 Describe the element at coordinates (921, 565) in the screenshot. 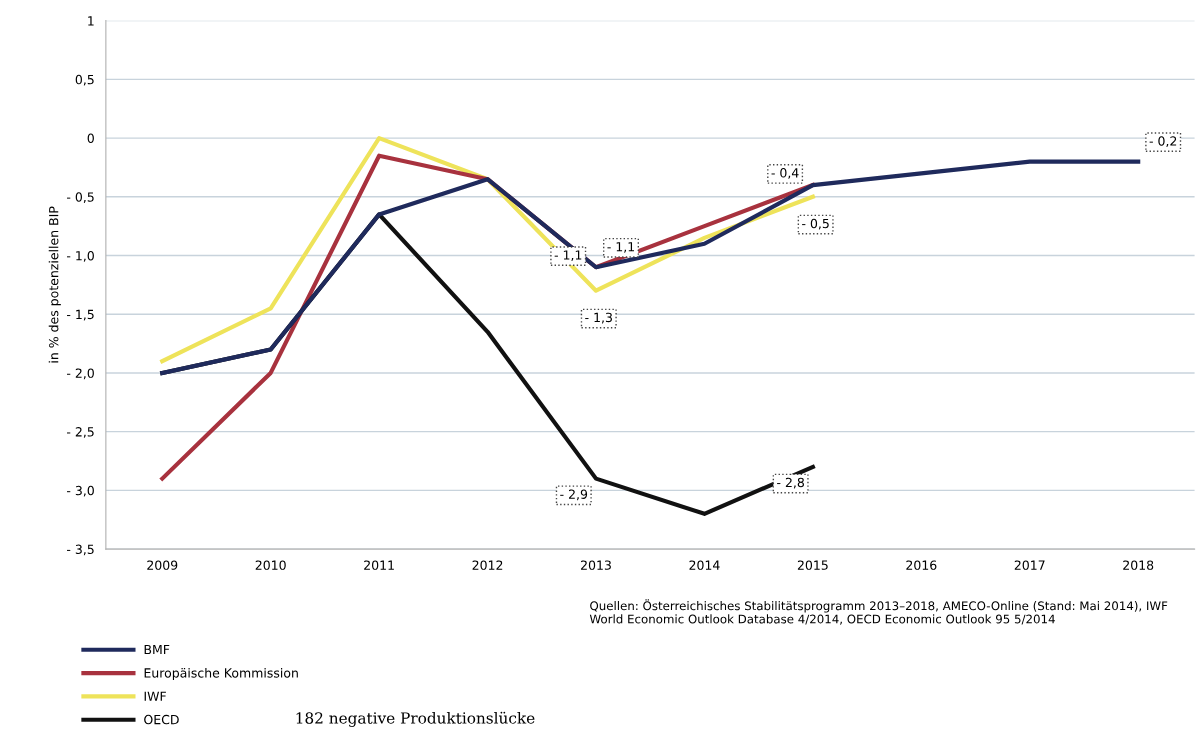

I see `x-tick-label: 2016` at that location.